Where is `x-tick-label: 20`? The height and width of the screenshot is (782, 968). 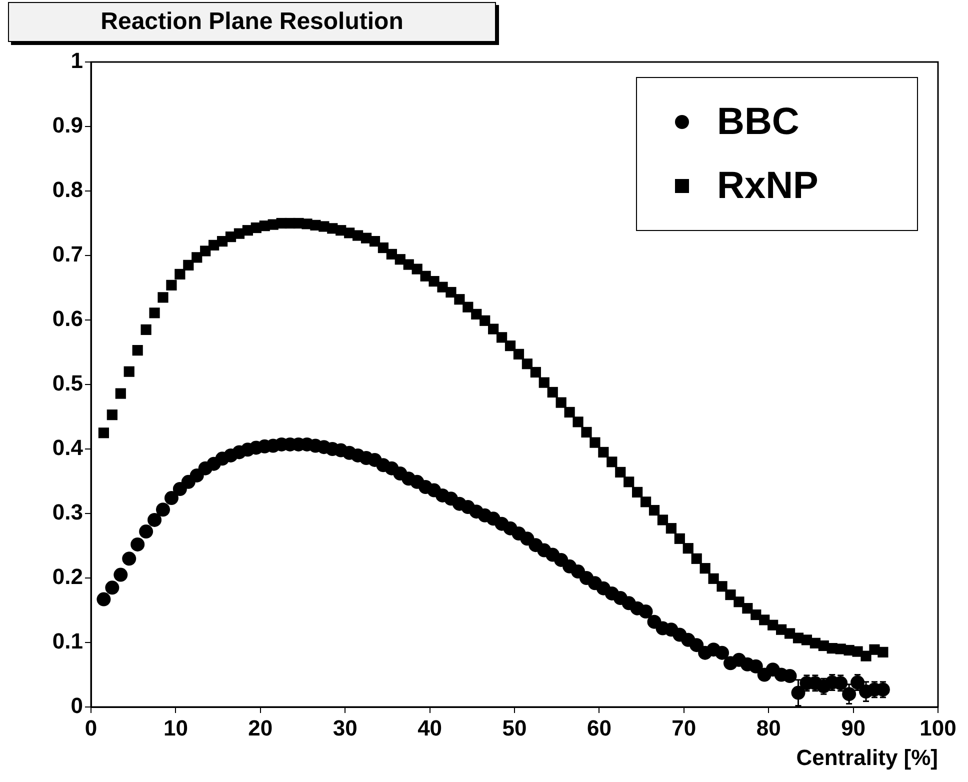 x-tick-label: 20 is located at coordinates (260, 727).